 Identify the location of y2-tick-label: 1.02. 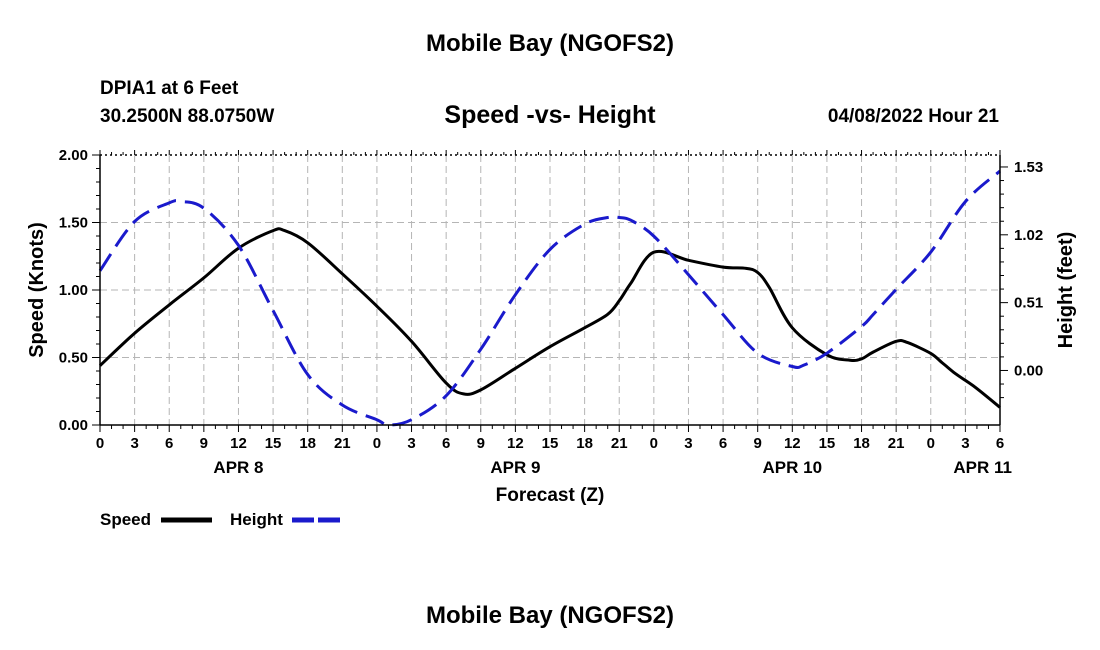
(1028, 235).